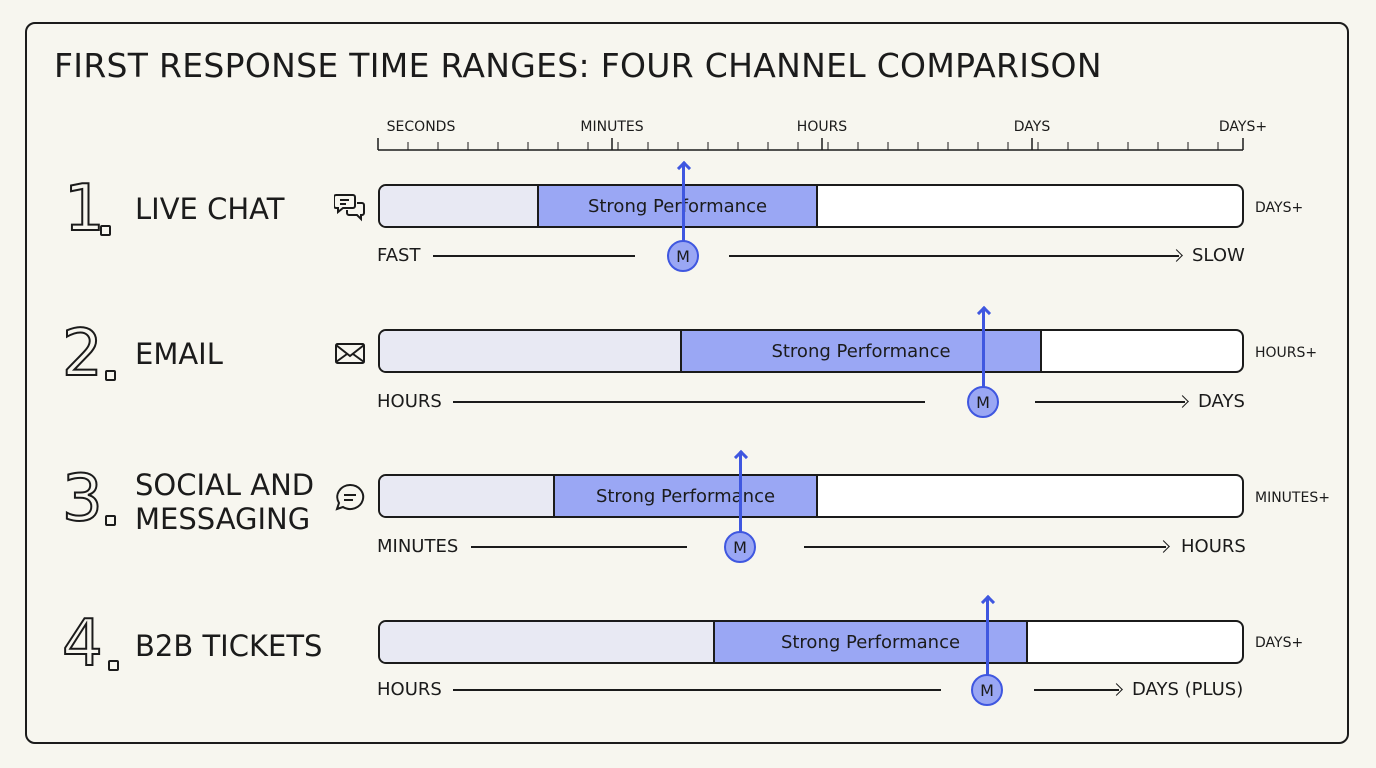  Describe the element at coordinates (1221, 401) in the screenshot. I see `axis-end-label: DAYS` at that location.